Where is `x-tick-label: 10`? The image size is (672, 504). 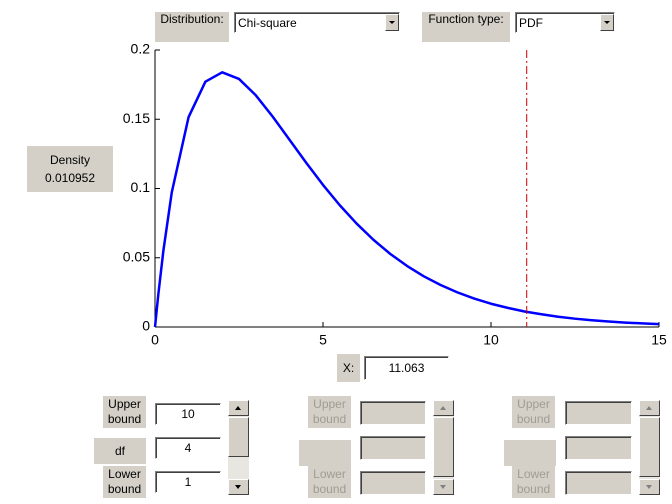 x-tick-label: 10 is located at coordinates (491, 340).